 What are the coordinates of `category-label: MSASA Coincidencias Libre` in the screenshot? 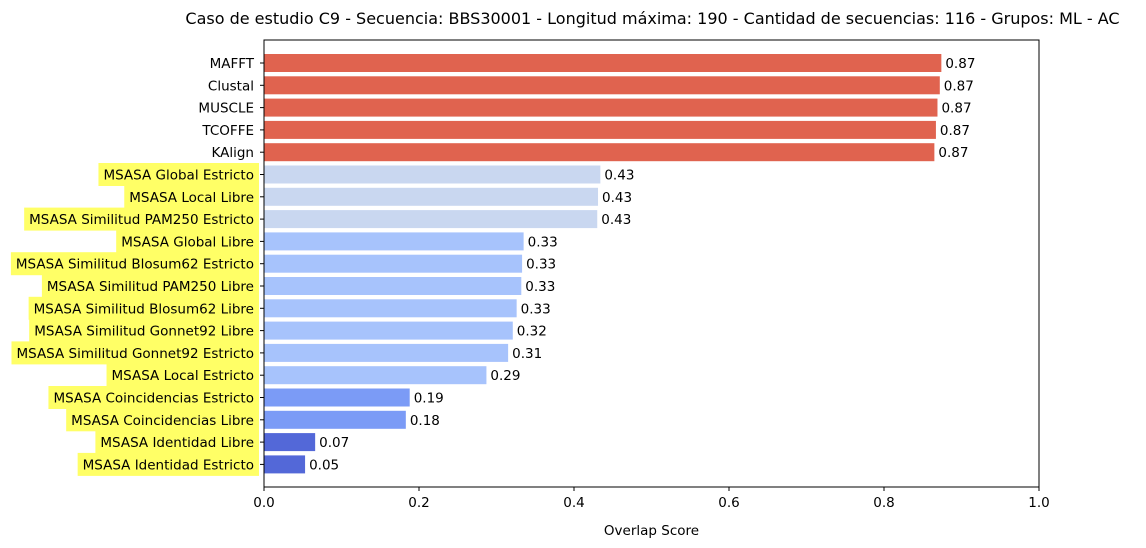 It's located at (162, 421).